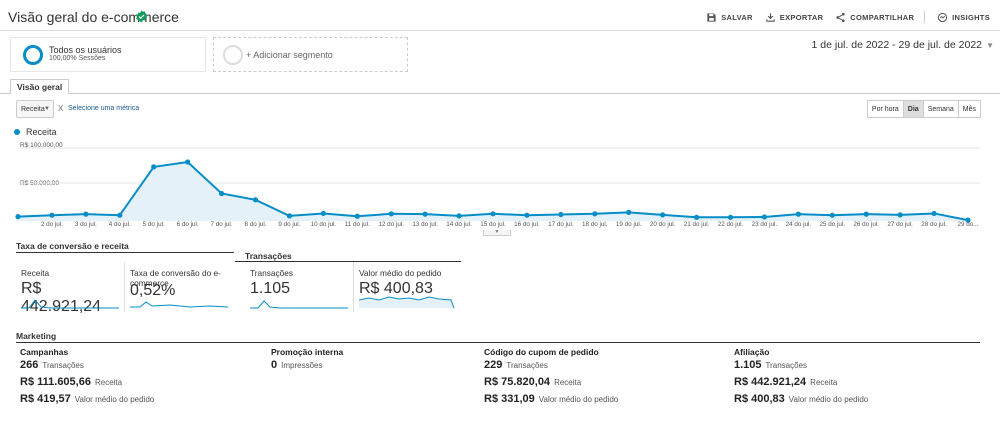 Image resolution: width=1000 pixels, height=421 pixels. I want to click on marketing-metric: 229 Transações, so click(604, 365).